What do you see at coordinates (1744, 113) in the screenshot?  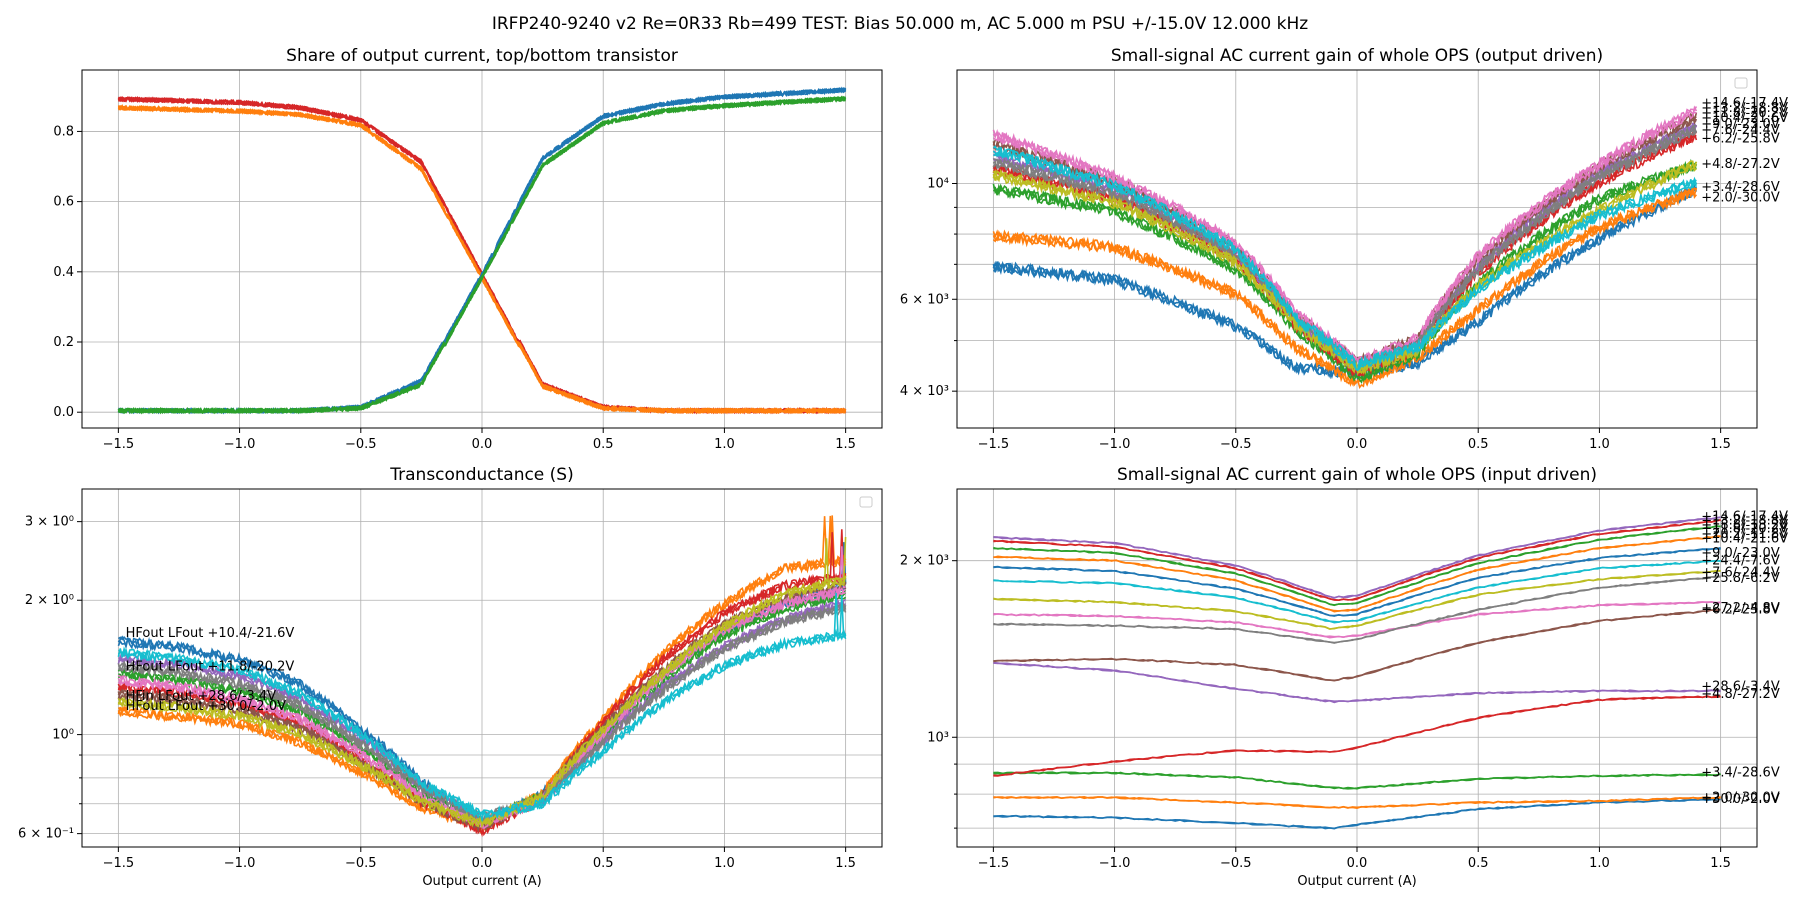 I see `series-end-label: +11.8/-20.2V` at bounding box center [1744, 113].